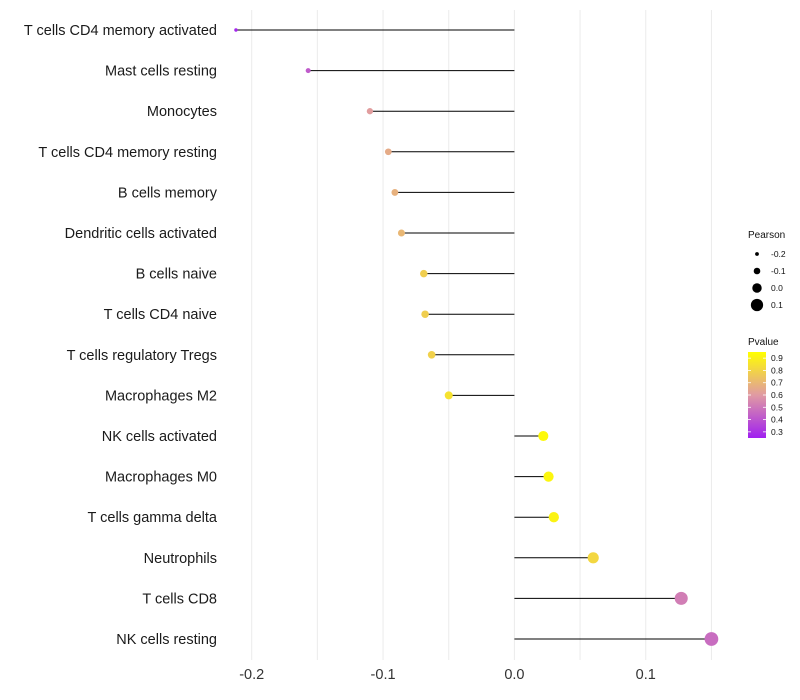  I want to click on category-label: B cells memory, so click(168, 193).